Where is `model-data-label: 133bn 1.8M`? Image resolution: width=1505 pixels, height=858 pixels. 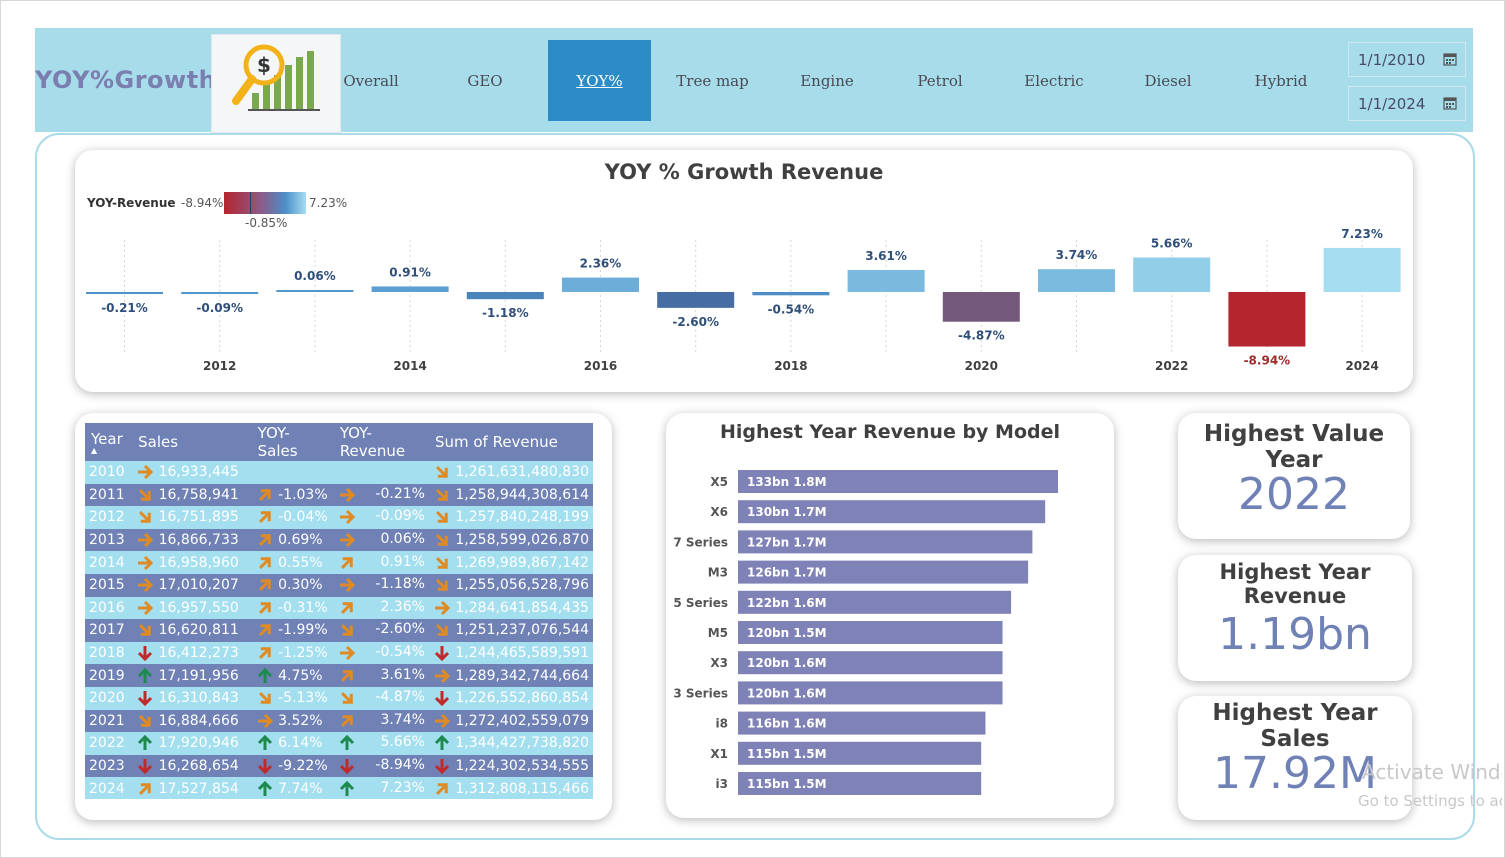 model-data-label: 133bn 1.8M is located at coordinates (787, 482).